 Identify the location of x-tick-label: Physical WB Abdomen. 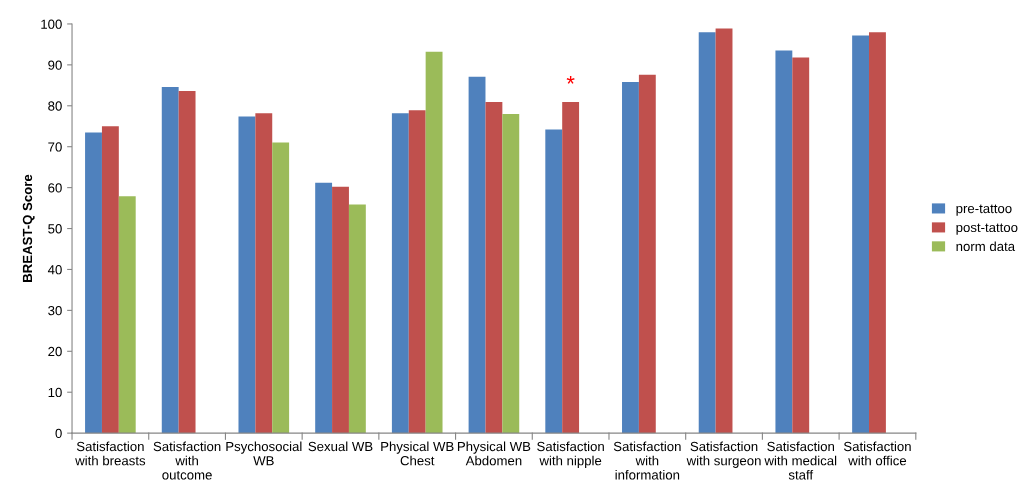
(494, 453).